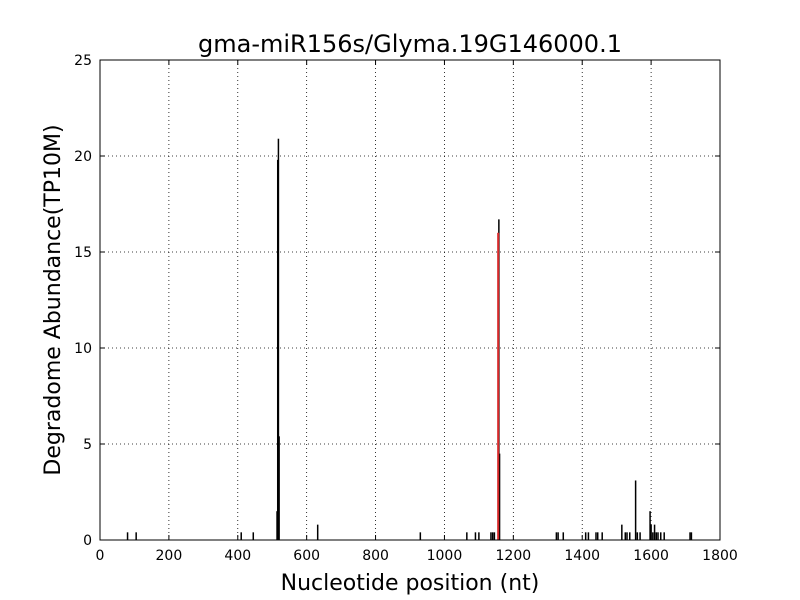 This screenshot has height=600, width=800. I want to click on x-tick-label: 1200, so click(514, 556).